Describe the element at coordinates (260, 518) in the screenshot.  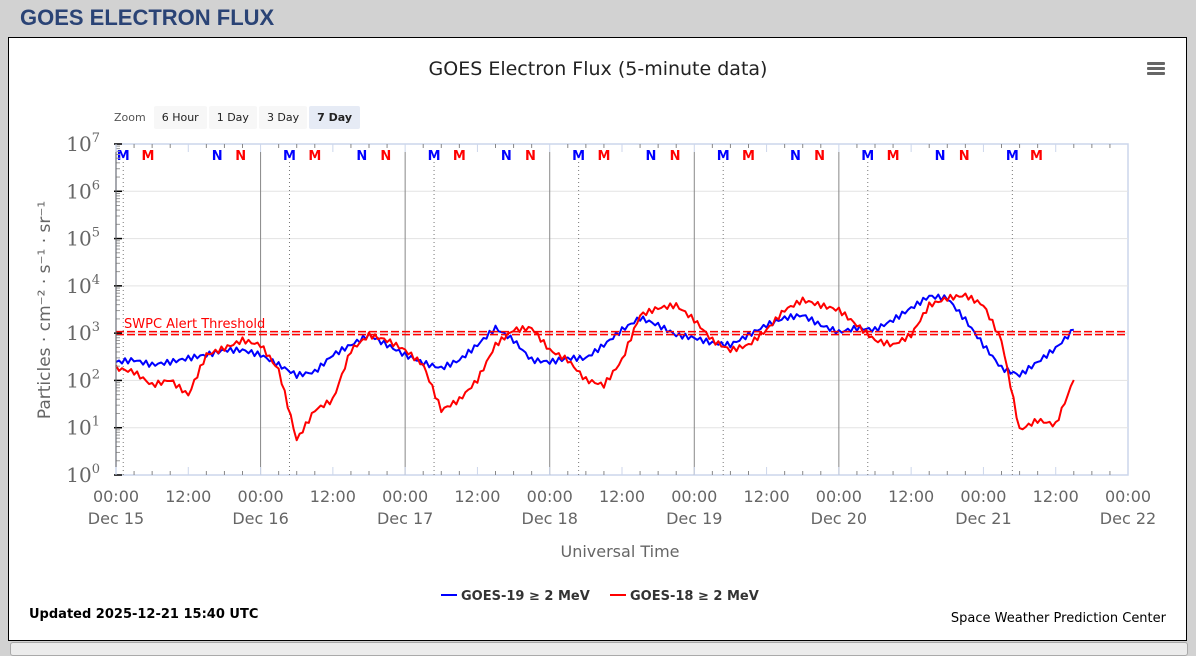
I see `x-tick-date: Dec 16` at that location.